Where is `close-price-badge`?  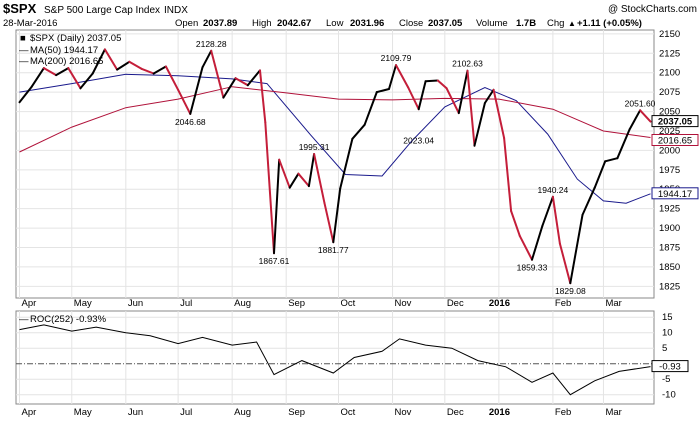
close-price-badge is located at coordinates (675, 121).